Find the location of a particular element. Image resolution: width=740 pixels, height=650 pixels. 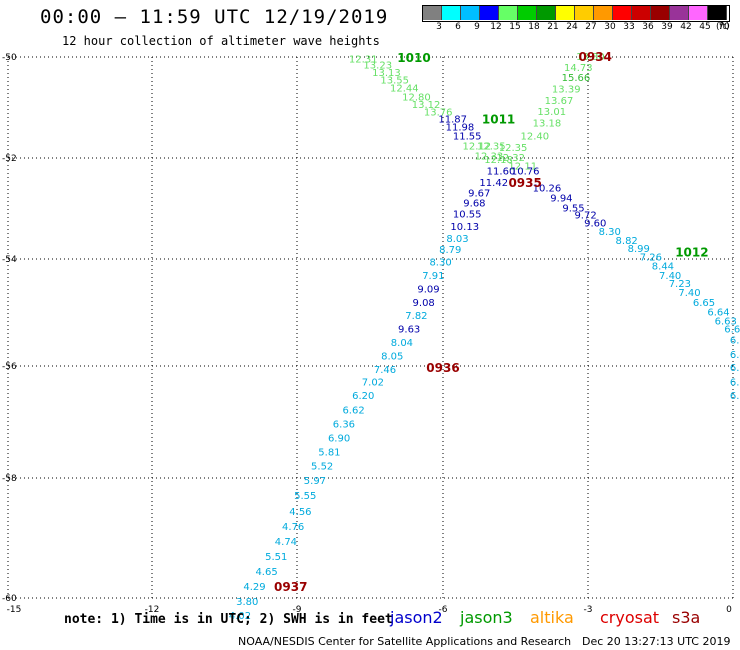

y-tick-label: -56 is located at coordinates (9, 367).